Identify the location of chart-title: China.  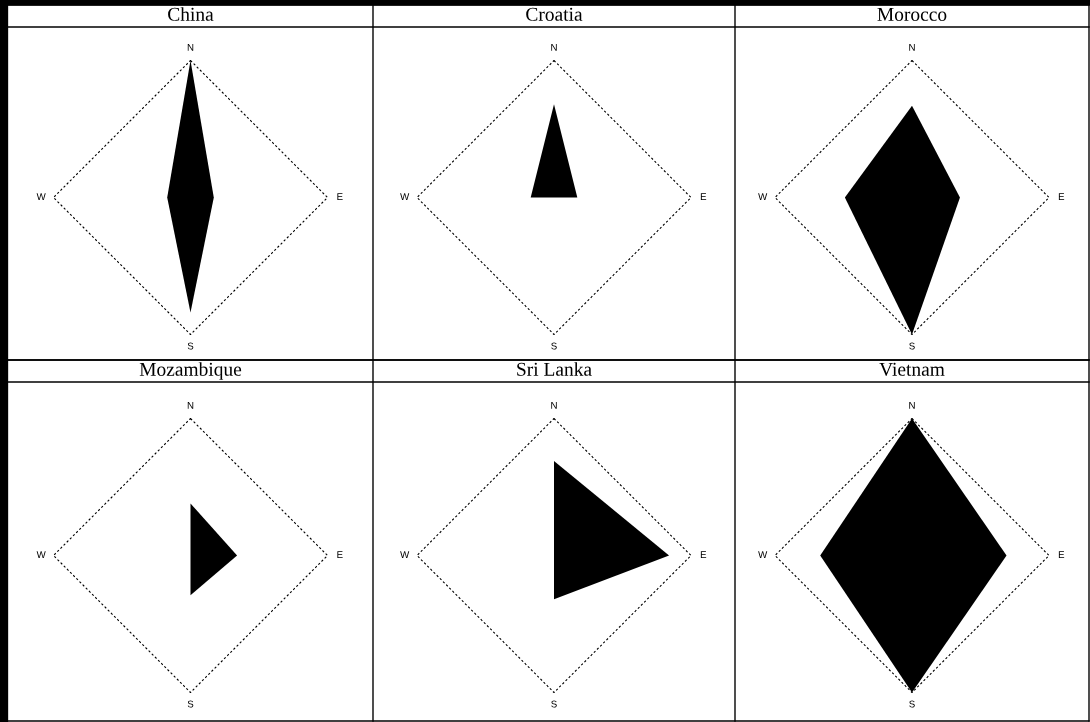
(191, 14).